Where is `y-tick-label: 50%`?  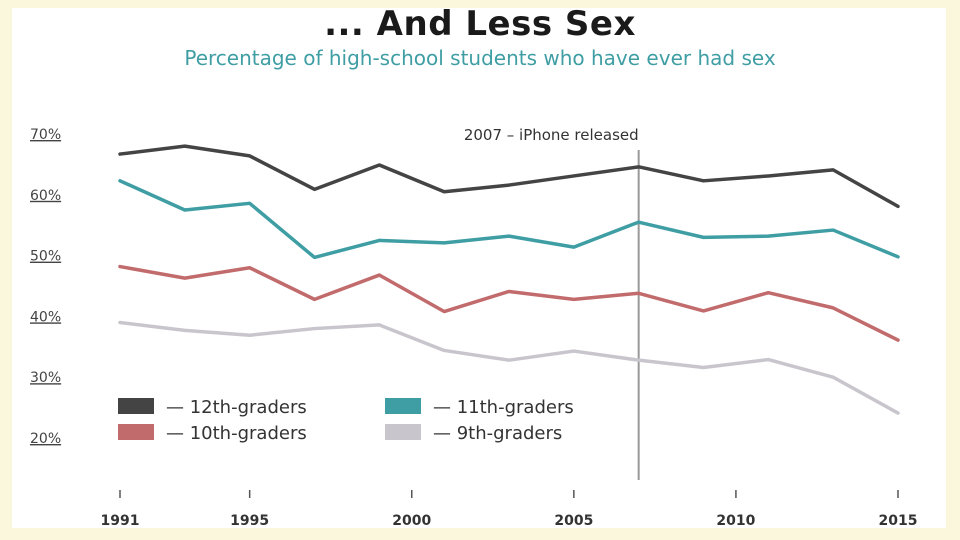
y-tick-label: 50% is located at coordinates (45, 257).